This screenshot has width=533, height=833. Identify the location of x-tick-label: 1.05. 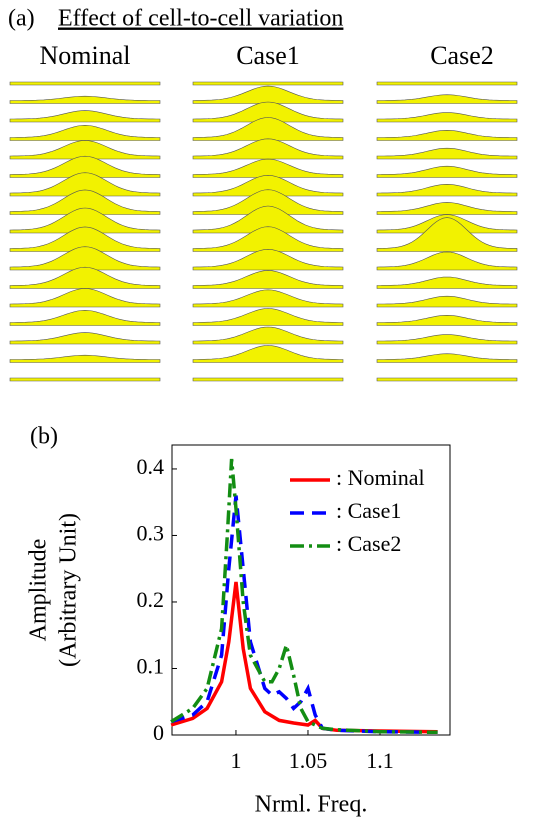
(308, 760).